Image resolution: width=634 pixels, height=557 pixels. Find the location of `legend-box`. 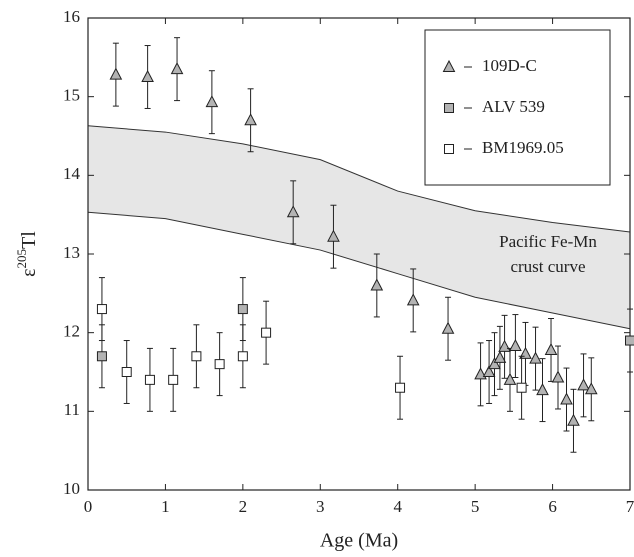

legend-box is located at coordinates (517, 107).